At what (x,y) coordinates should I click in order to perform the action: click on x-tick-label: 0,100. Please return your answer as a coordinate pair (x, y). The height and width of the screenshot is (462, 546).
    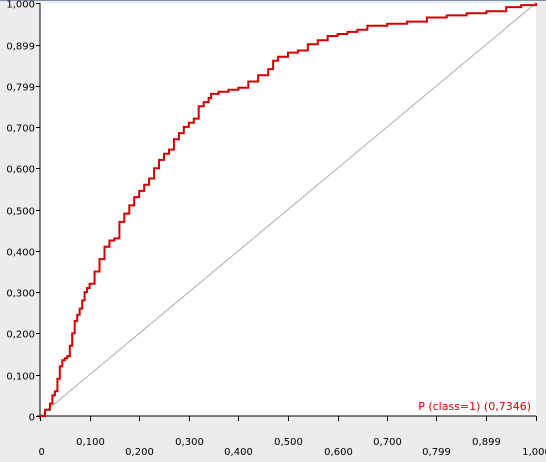
    Looking at the image, I should click on (90, 442).